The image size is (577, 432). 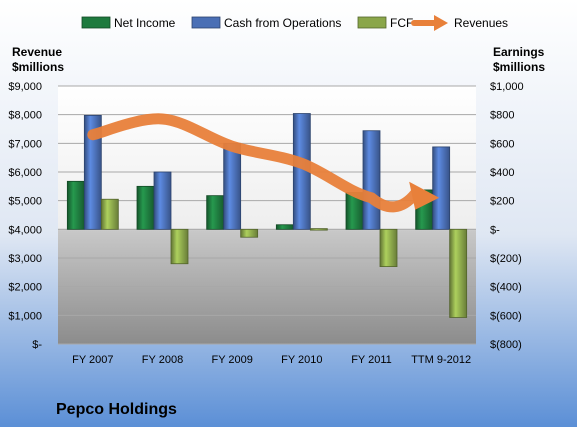 What do you see at coordinates (481, 23) in the screenshot?
I see `legend-label: Revenues` at bounding box center [481, 23].